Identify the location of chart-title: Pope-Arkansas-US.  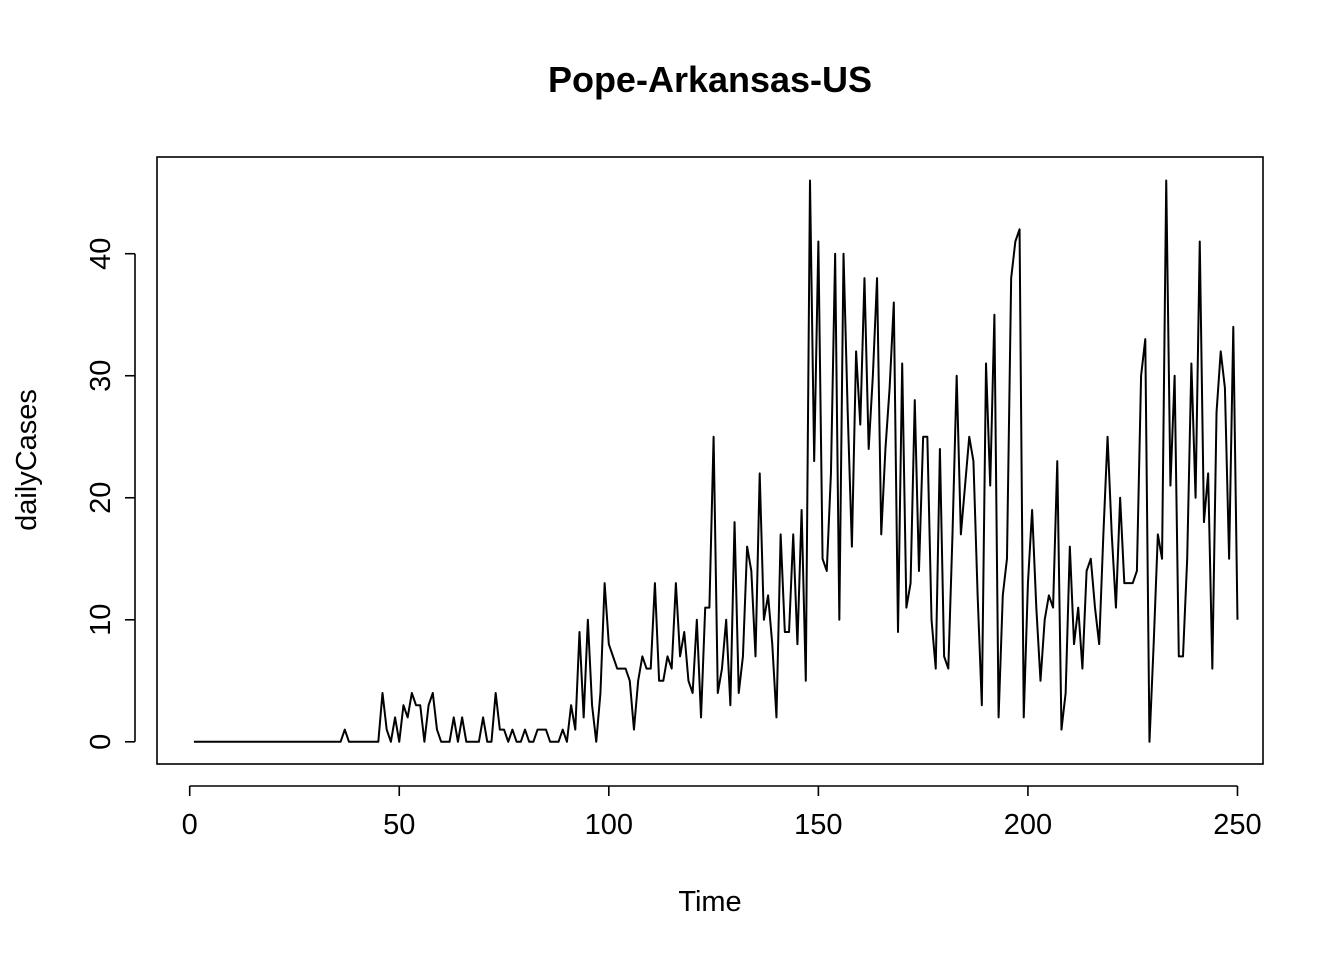
(710, 79).